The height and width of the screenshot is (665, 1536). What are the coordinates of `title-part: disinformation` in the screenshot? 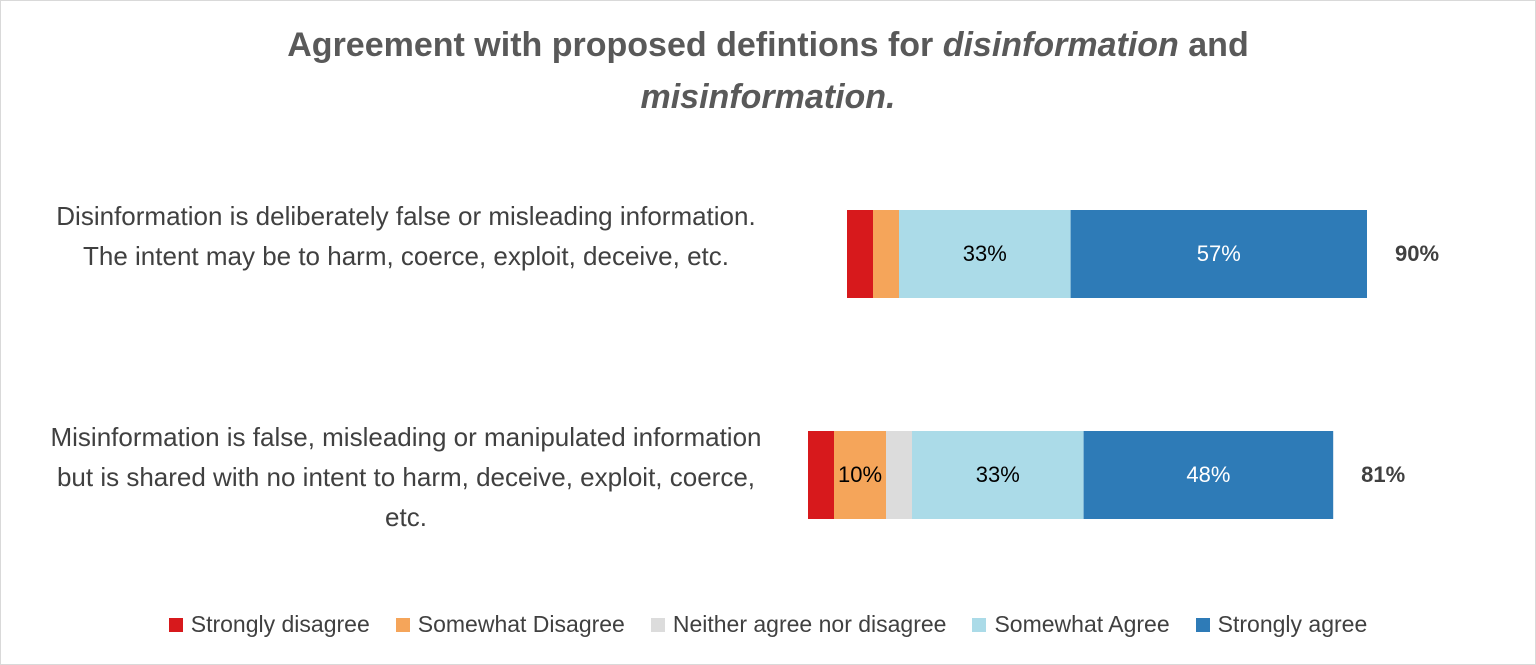 It's located at (1060, 45).